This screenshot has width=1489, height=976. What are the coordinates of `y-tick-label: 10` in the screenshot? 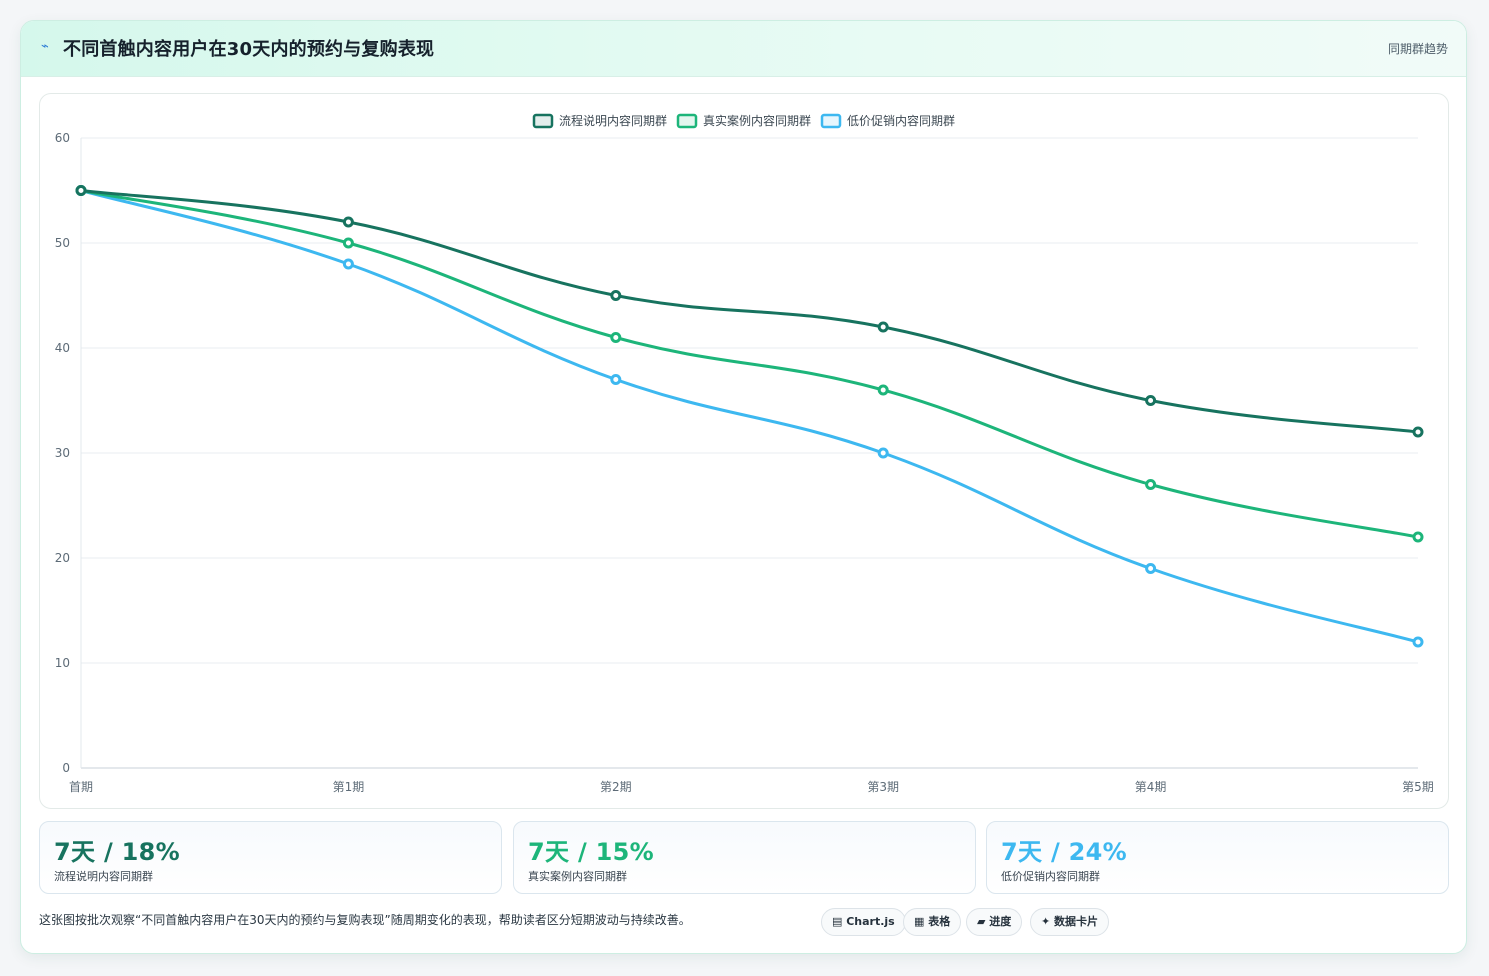 It's located at (62, 663).